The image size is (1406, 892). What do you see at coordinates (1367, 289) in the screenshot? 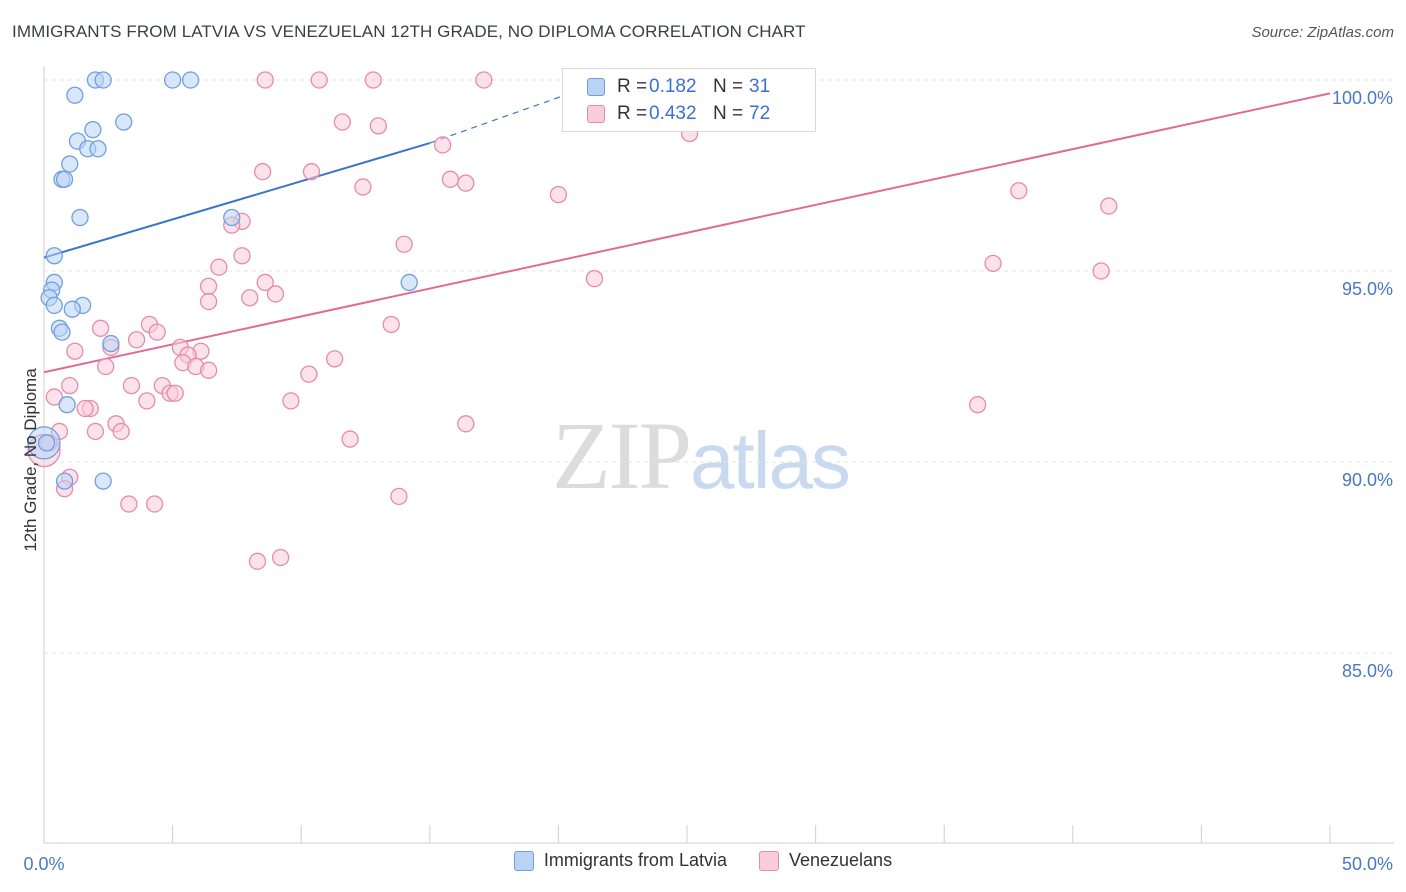
I see `y-tick-label: 95.0%` at bounding box center [1367, 289].